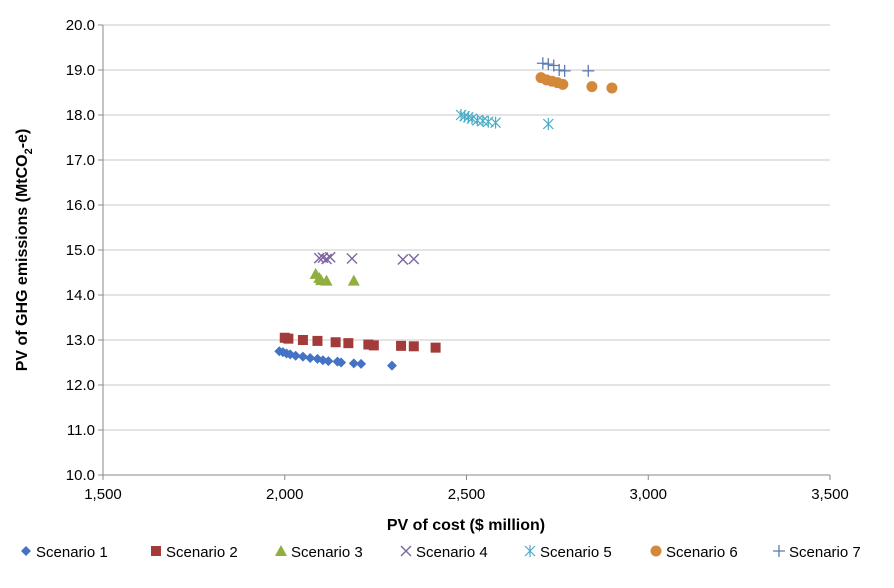  What do you see at coordinates (80, 340) in the screenshot?
I see `y-tick-label: 13.0` at bounding box center [80, 340].